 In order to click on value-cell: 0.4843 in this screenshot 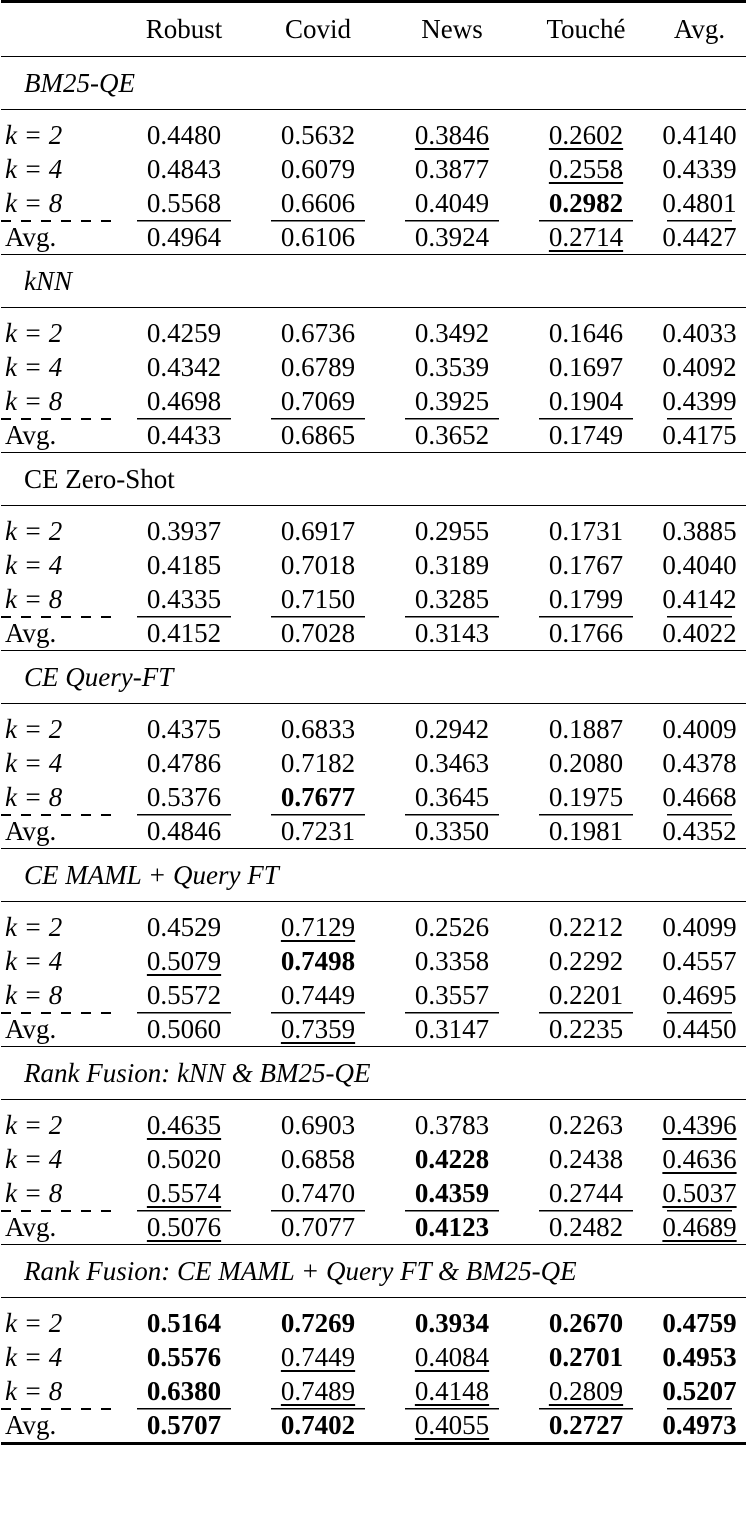, I will do `click(184, 169)`.